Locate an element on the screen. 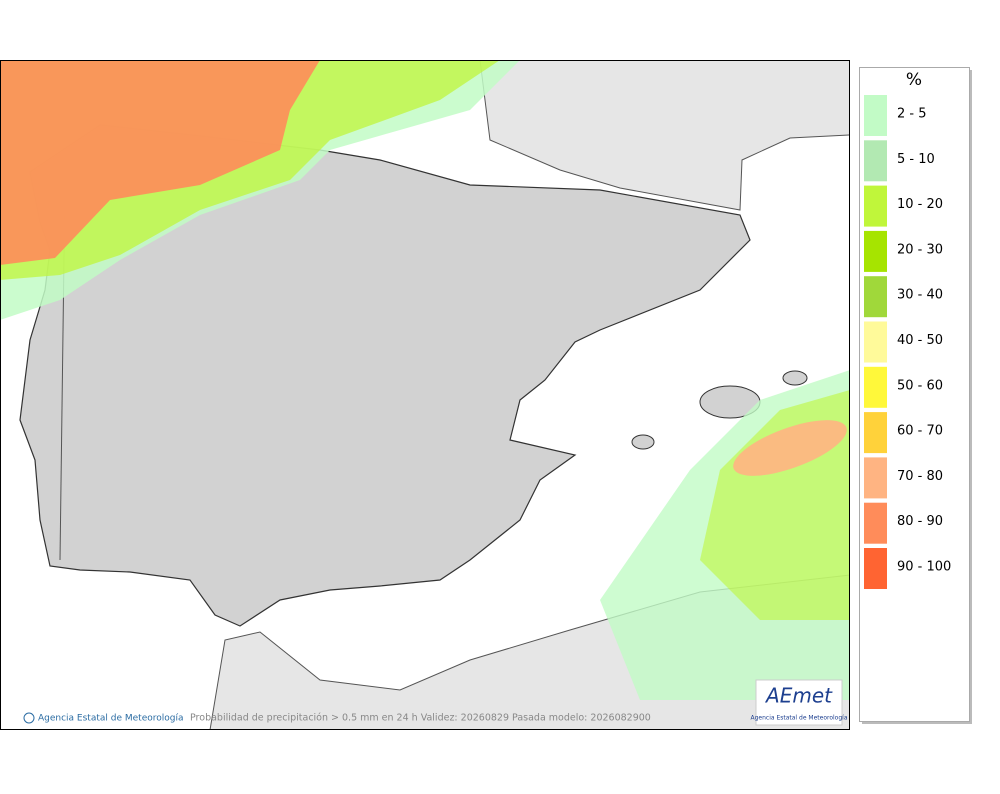 The width and height of the screenshot is (1000, 794). menorca is located at coordinates (795, 378).